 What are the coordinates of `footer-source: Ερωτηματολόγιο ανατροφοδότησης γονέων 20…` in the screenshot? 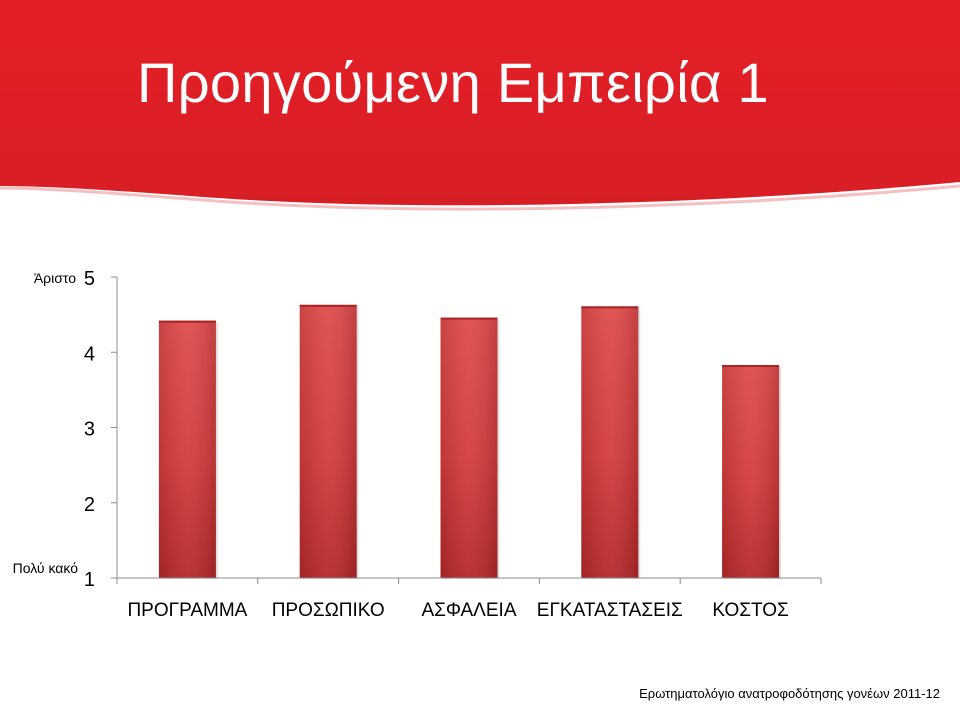 It's located at (789, 693).